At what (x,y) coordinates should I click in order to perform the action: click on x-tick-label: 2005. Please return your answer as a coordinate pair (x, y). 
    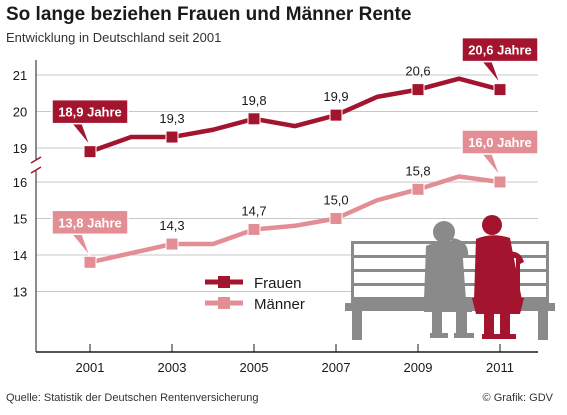
    Looking at the image, I should click on (254, 367).